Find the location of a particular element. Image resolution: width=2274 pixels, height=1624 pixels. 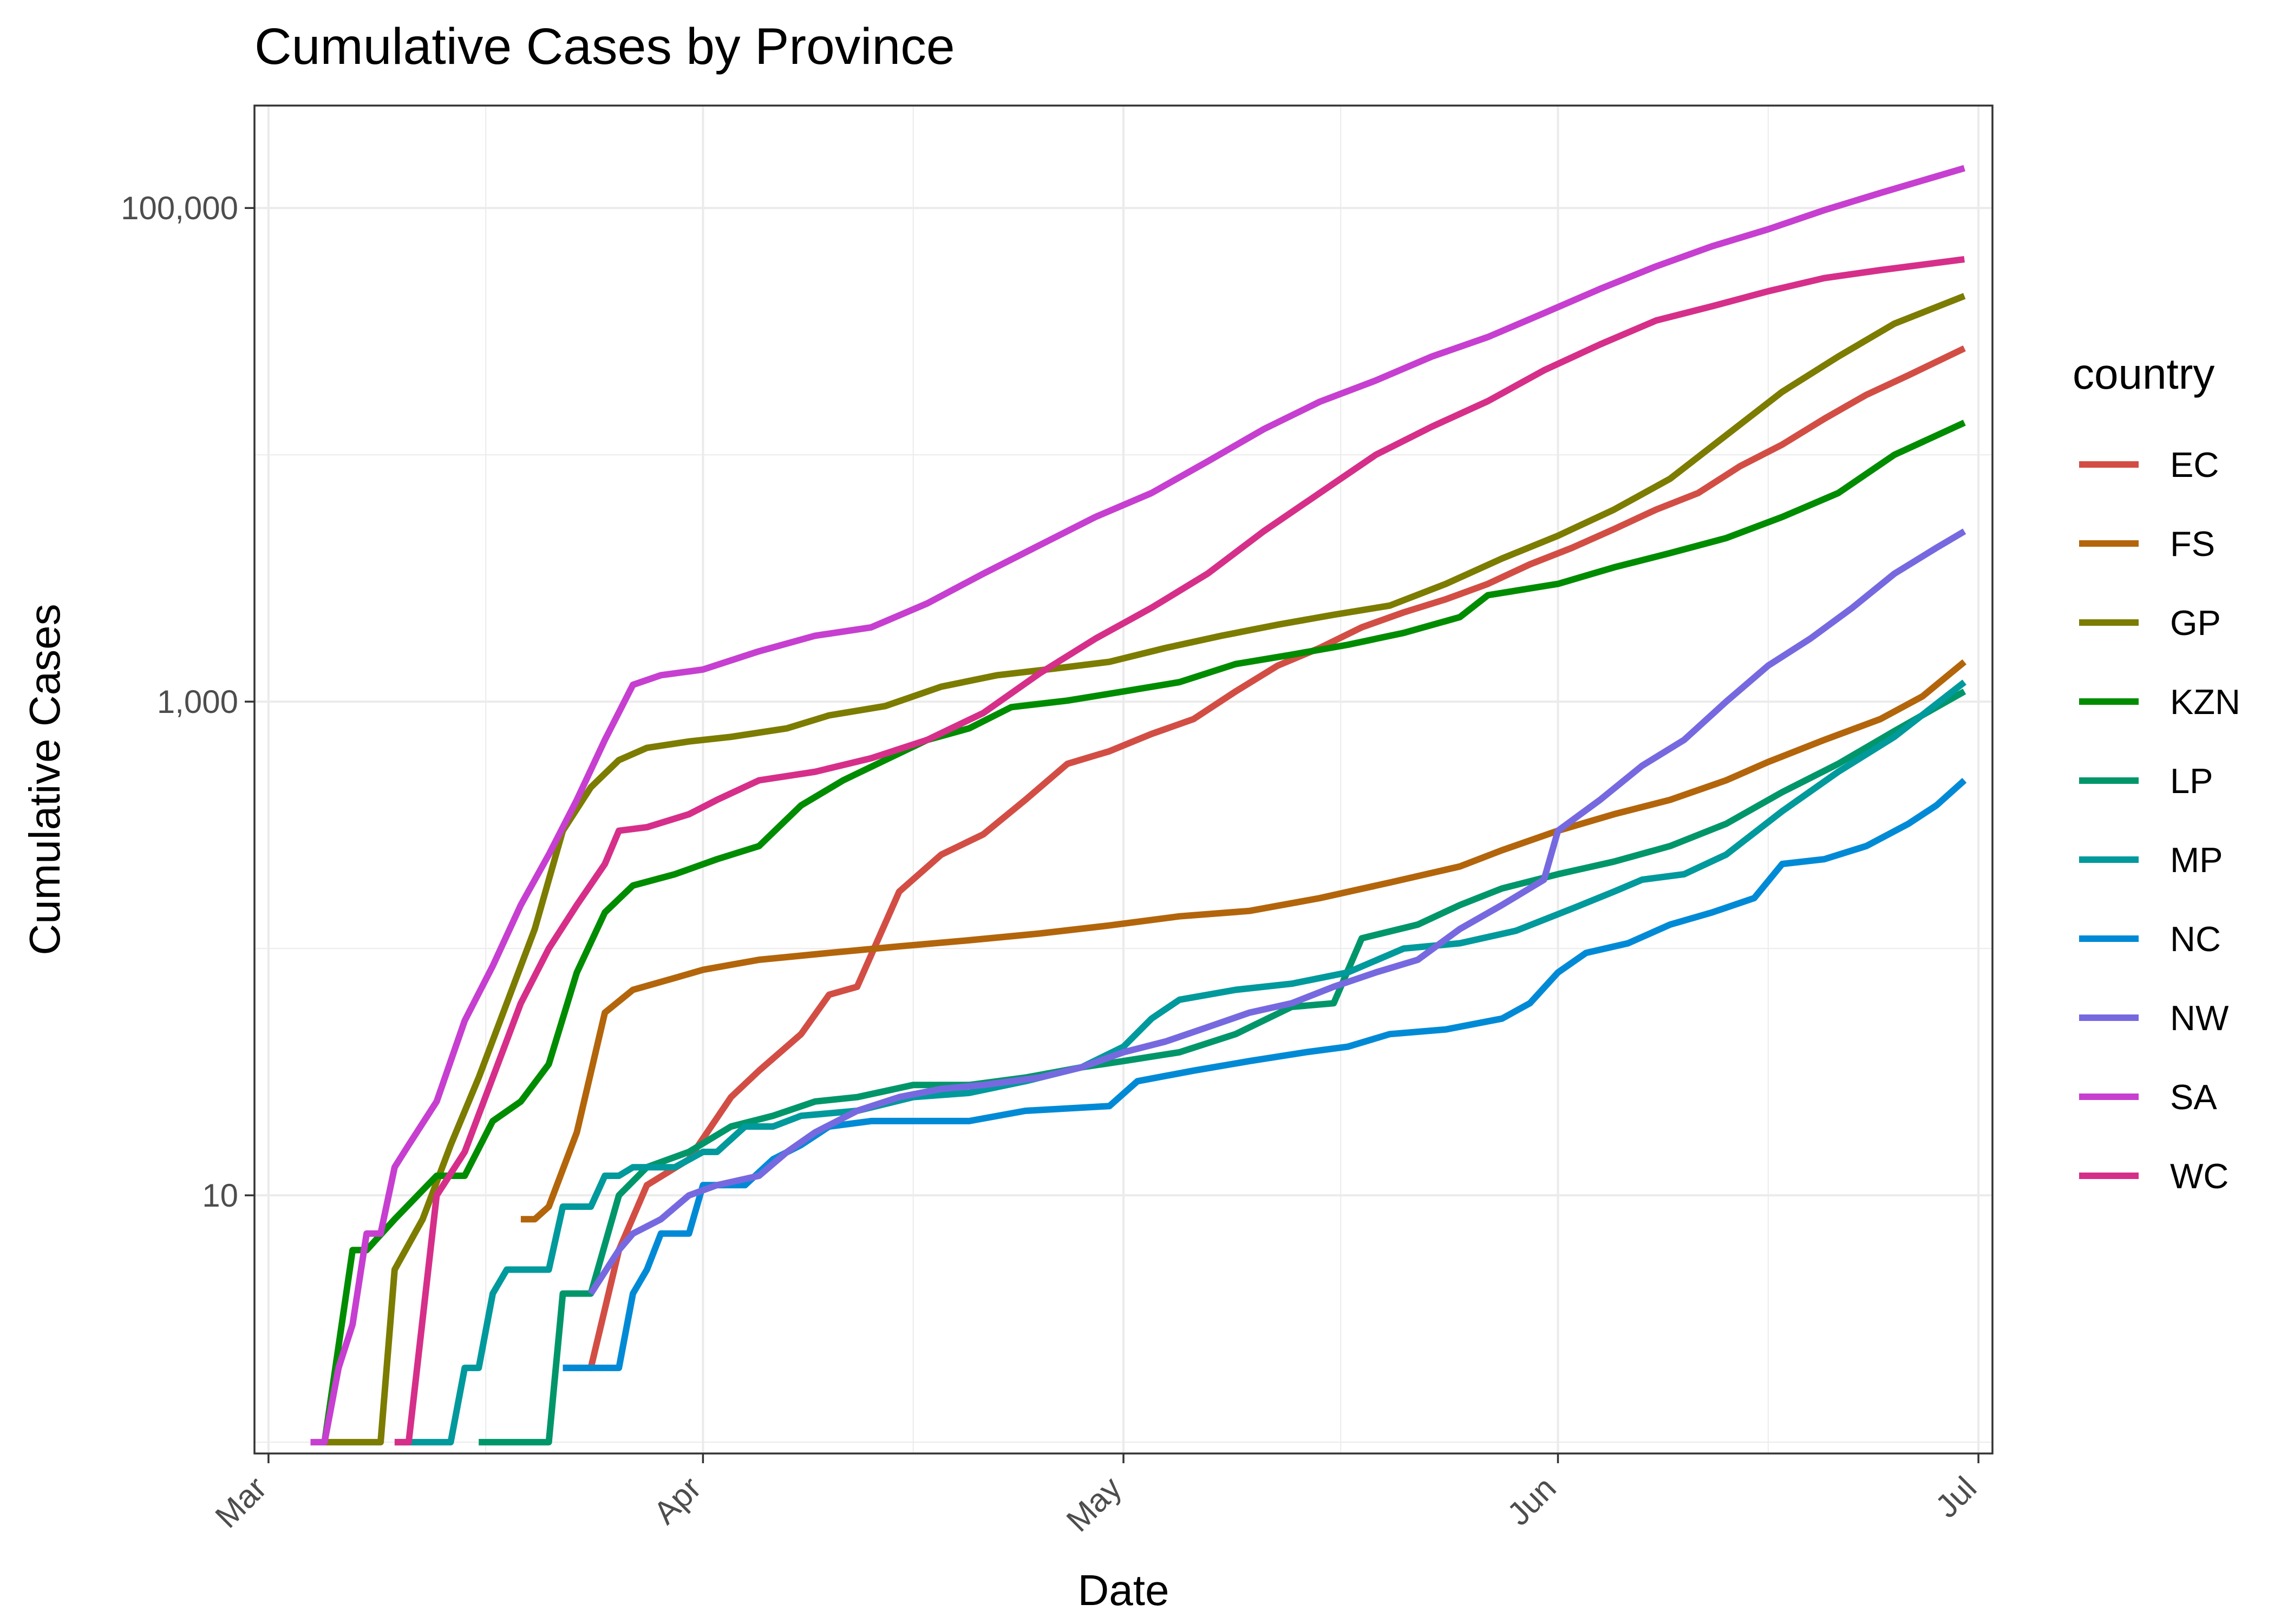

legend-label-sa: SA is located at coordinates (2194, 1097).